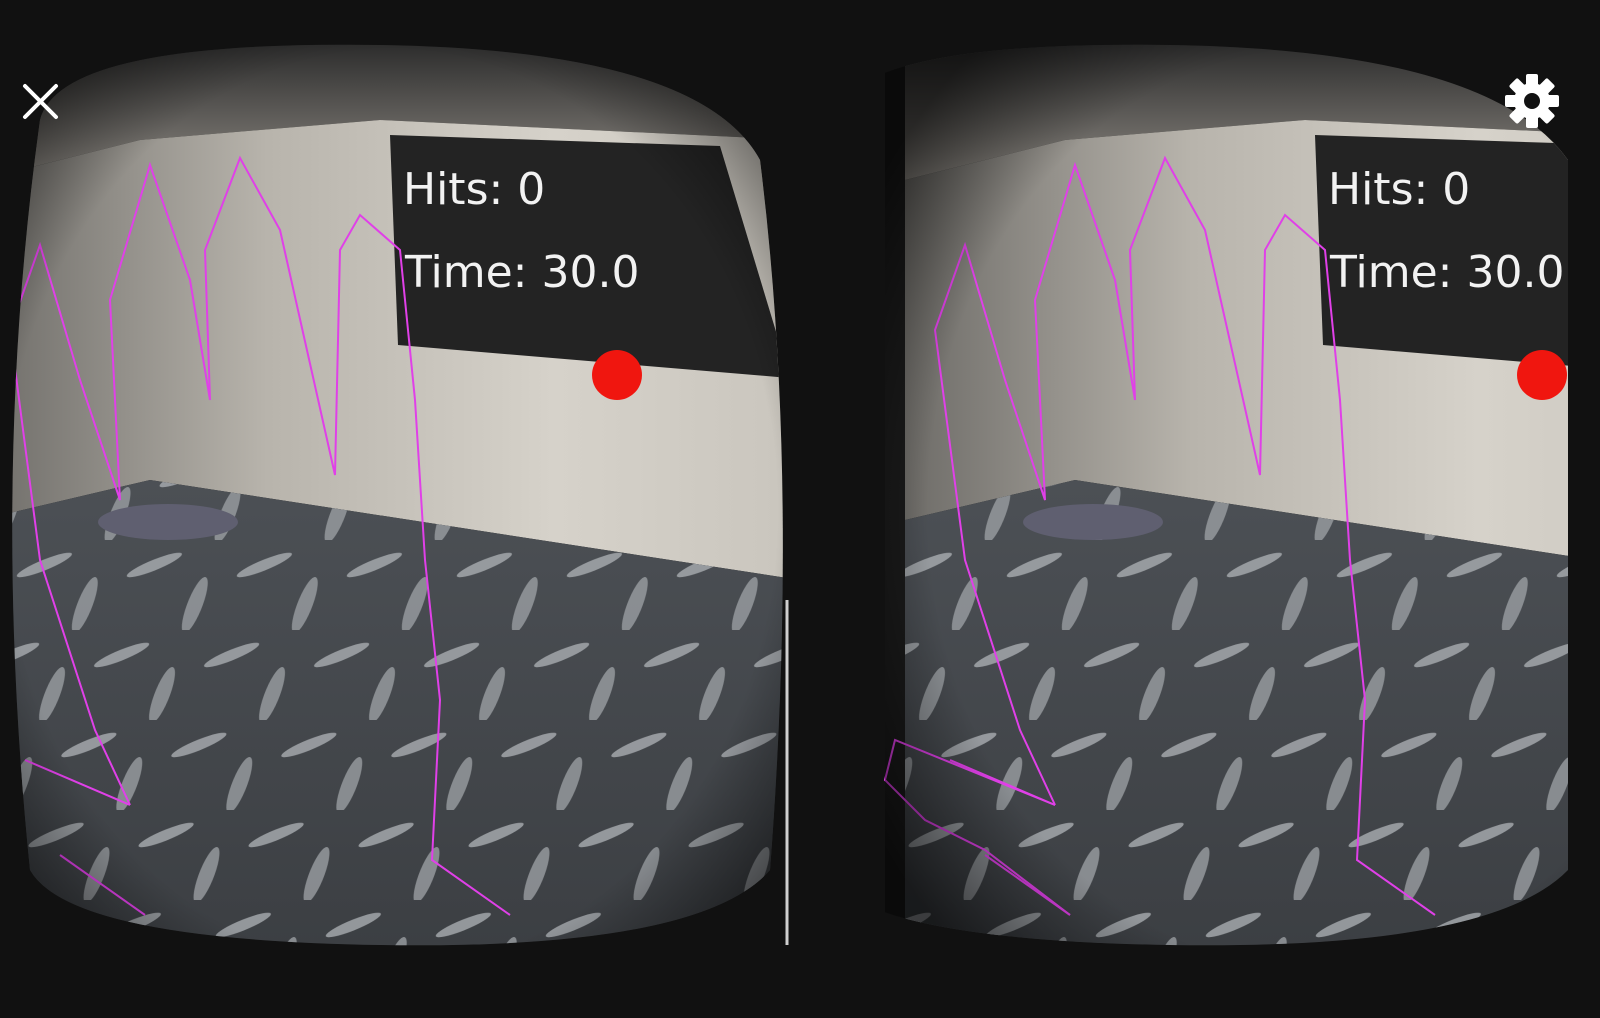 This screenshot has height=1018, width=1600. I want to click on close-button, so click(40, 101).